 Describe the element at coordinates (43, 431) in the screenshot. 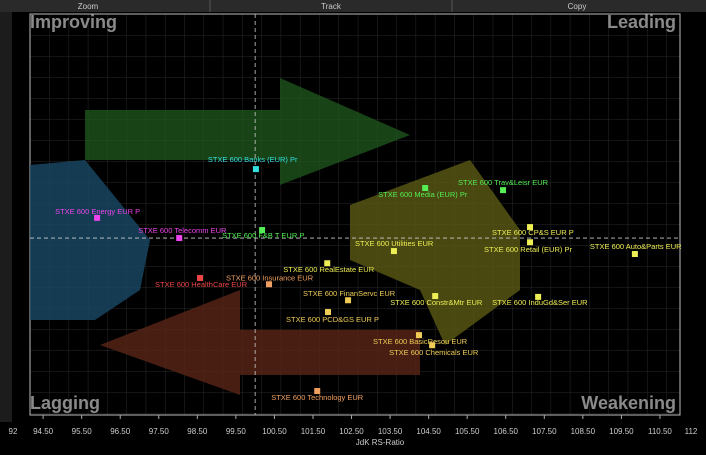

I see `x-tick-label: 94.50` at that location.